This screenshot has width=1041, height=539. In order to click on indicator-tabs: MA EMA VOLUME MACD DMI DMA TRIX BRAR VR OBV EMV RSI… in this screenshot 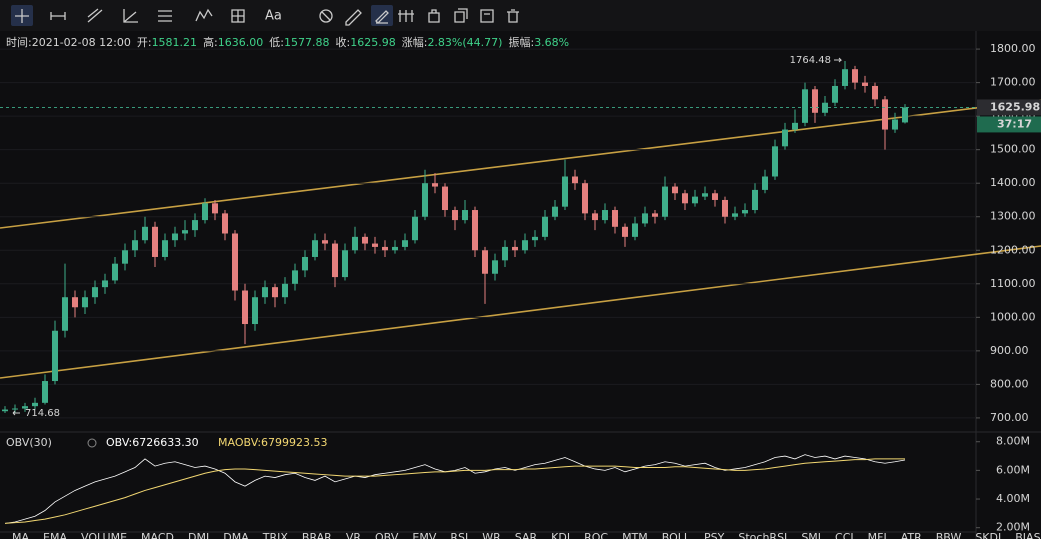, I will do `click(526, 535)`.